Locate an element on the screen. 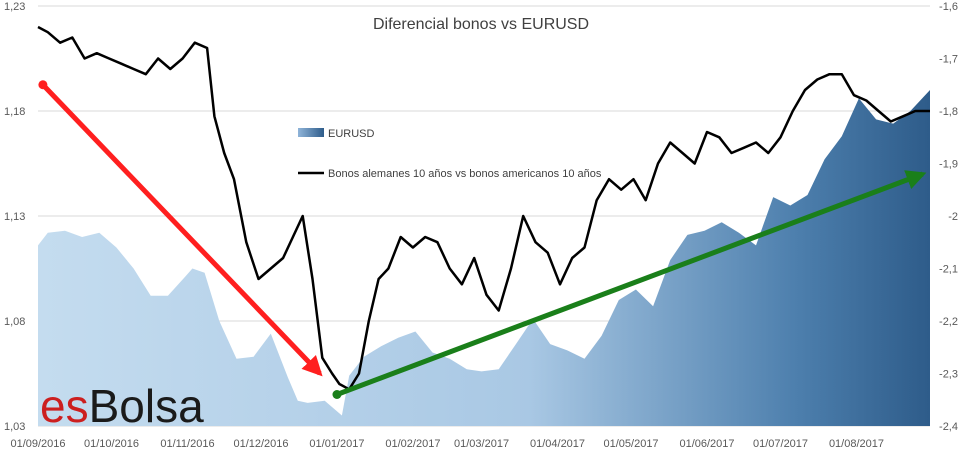 The height and width of the screenshot is (460, 962). red-arrow-start-dot is located at coordinates (43, 85).